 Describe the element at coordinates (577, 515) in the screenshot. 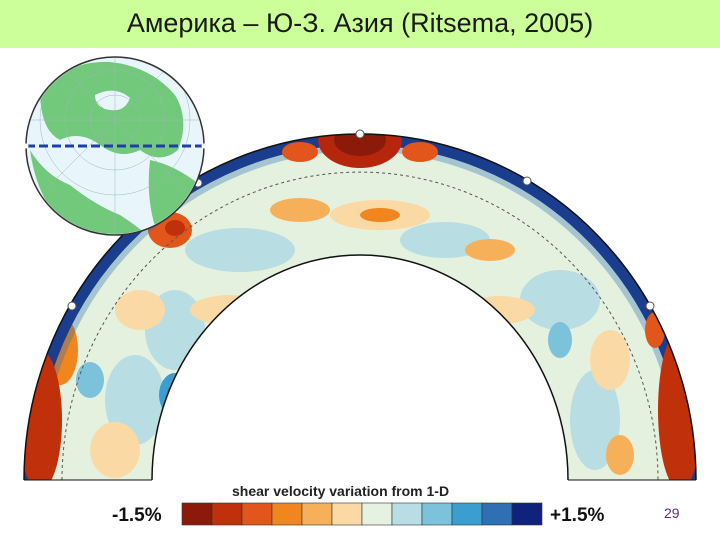

I see `colorbar-max-label: +1.5%` at that location.